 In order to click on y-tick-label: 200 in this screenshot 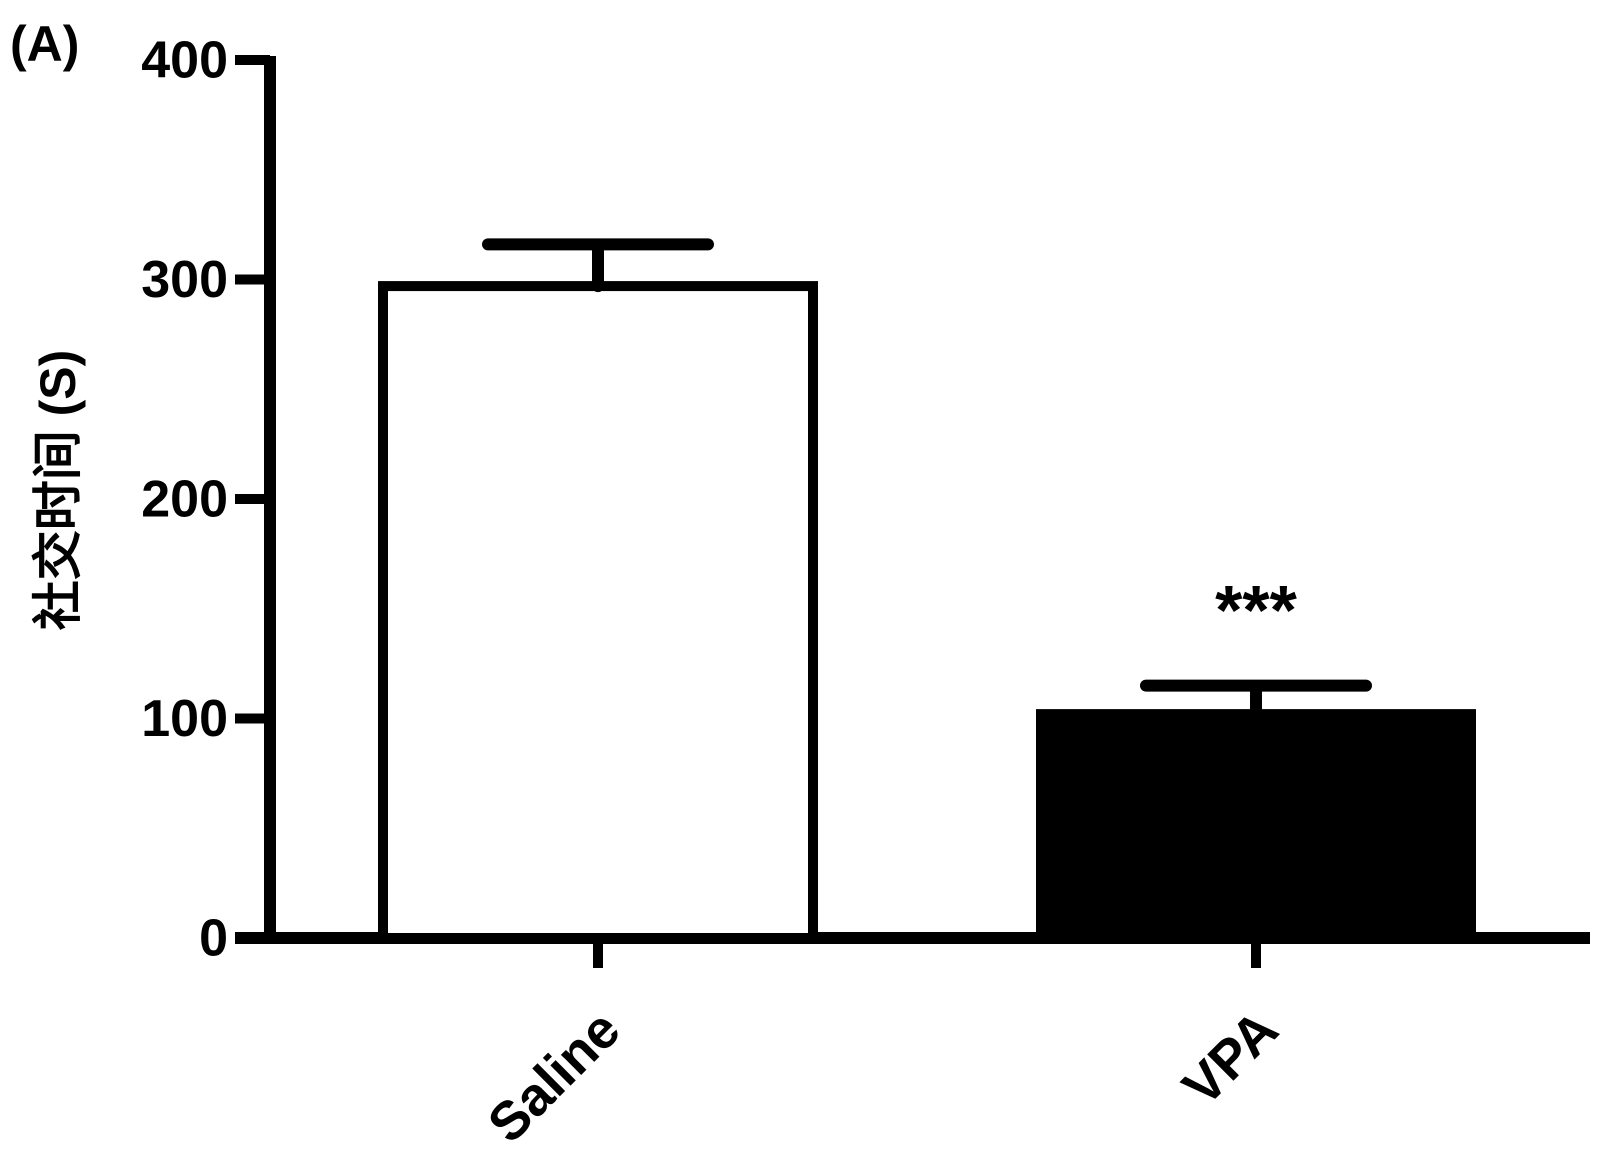, I will do `click(184, 500)`.